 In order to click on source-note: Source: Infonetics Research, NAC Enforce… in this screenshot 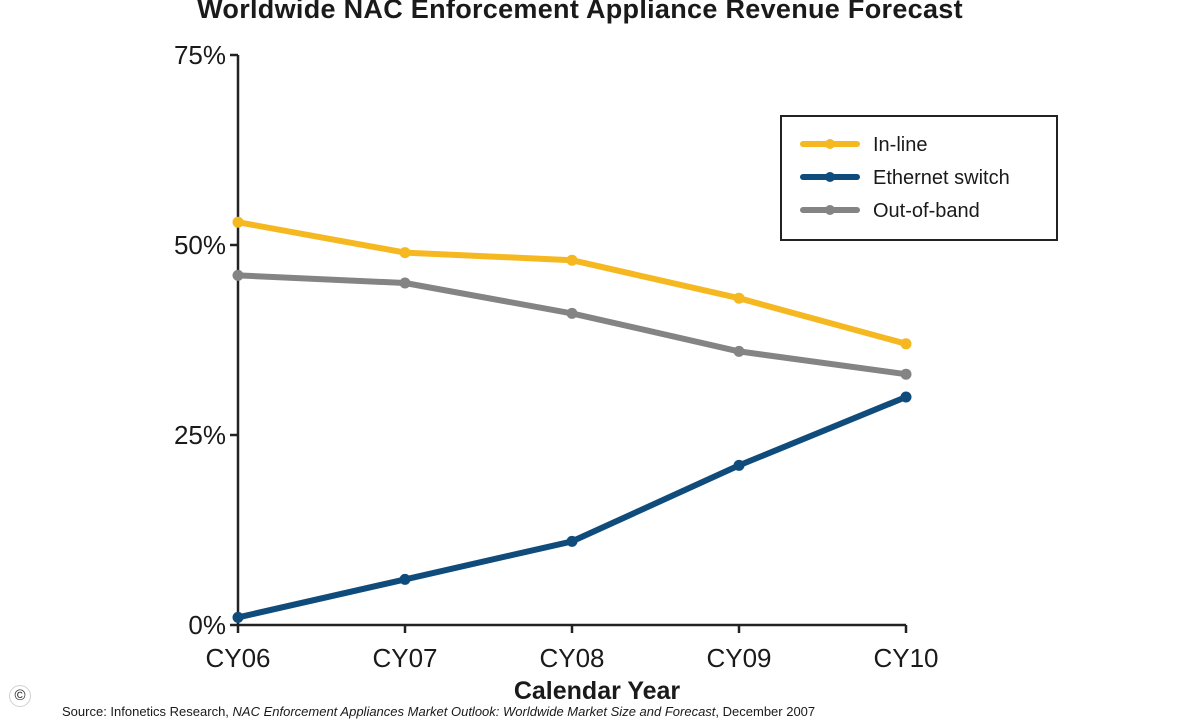, I will do `click(438, 711)`.